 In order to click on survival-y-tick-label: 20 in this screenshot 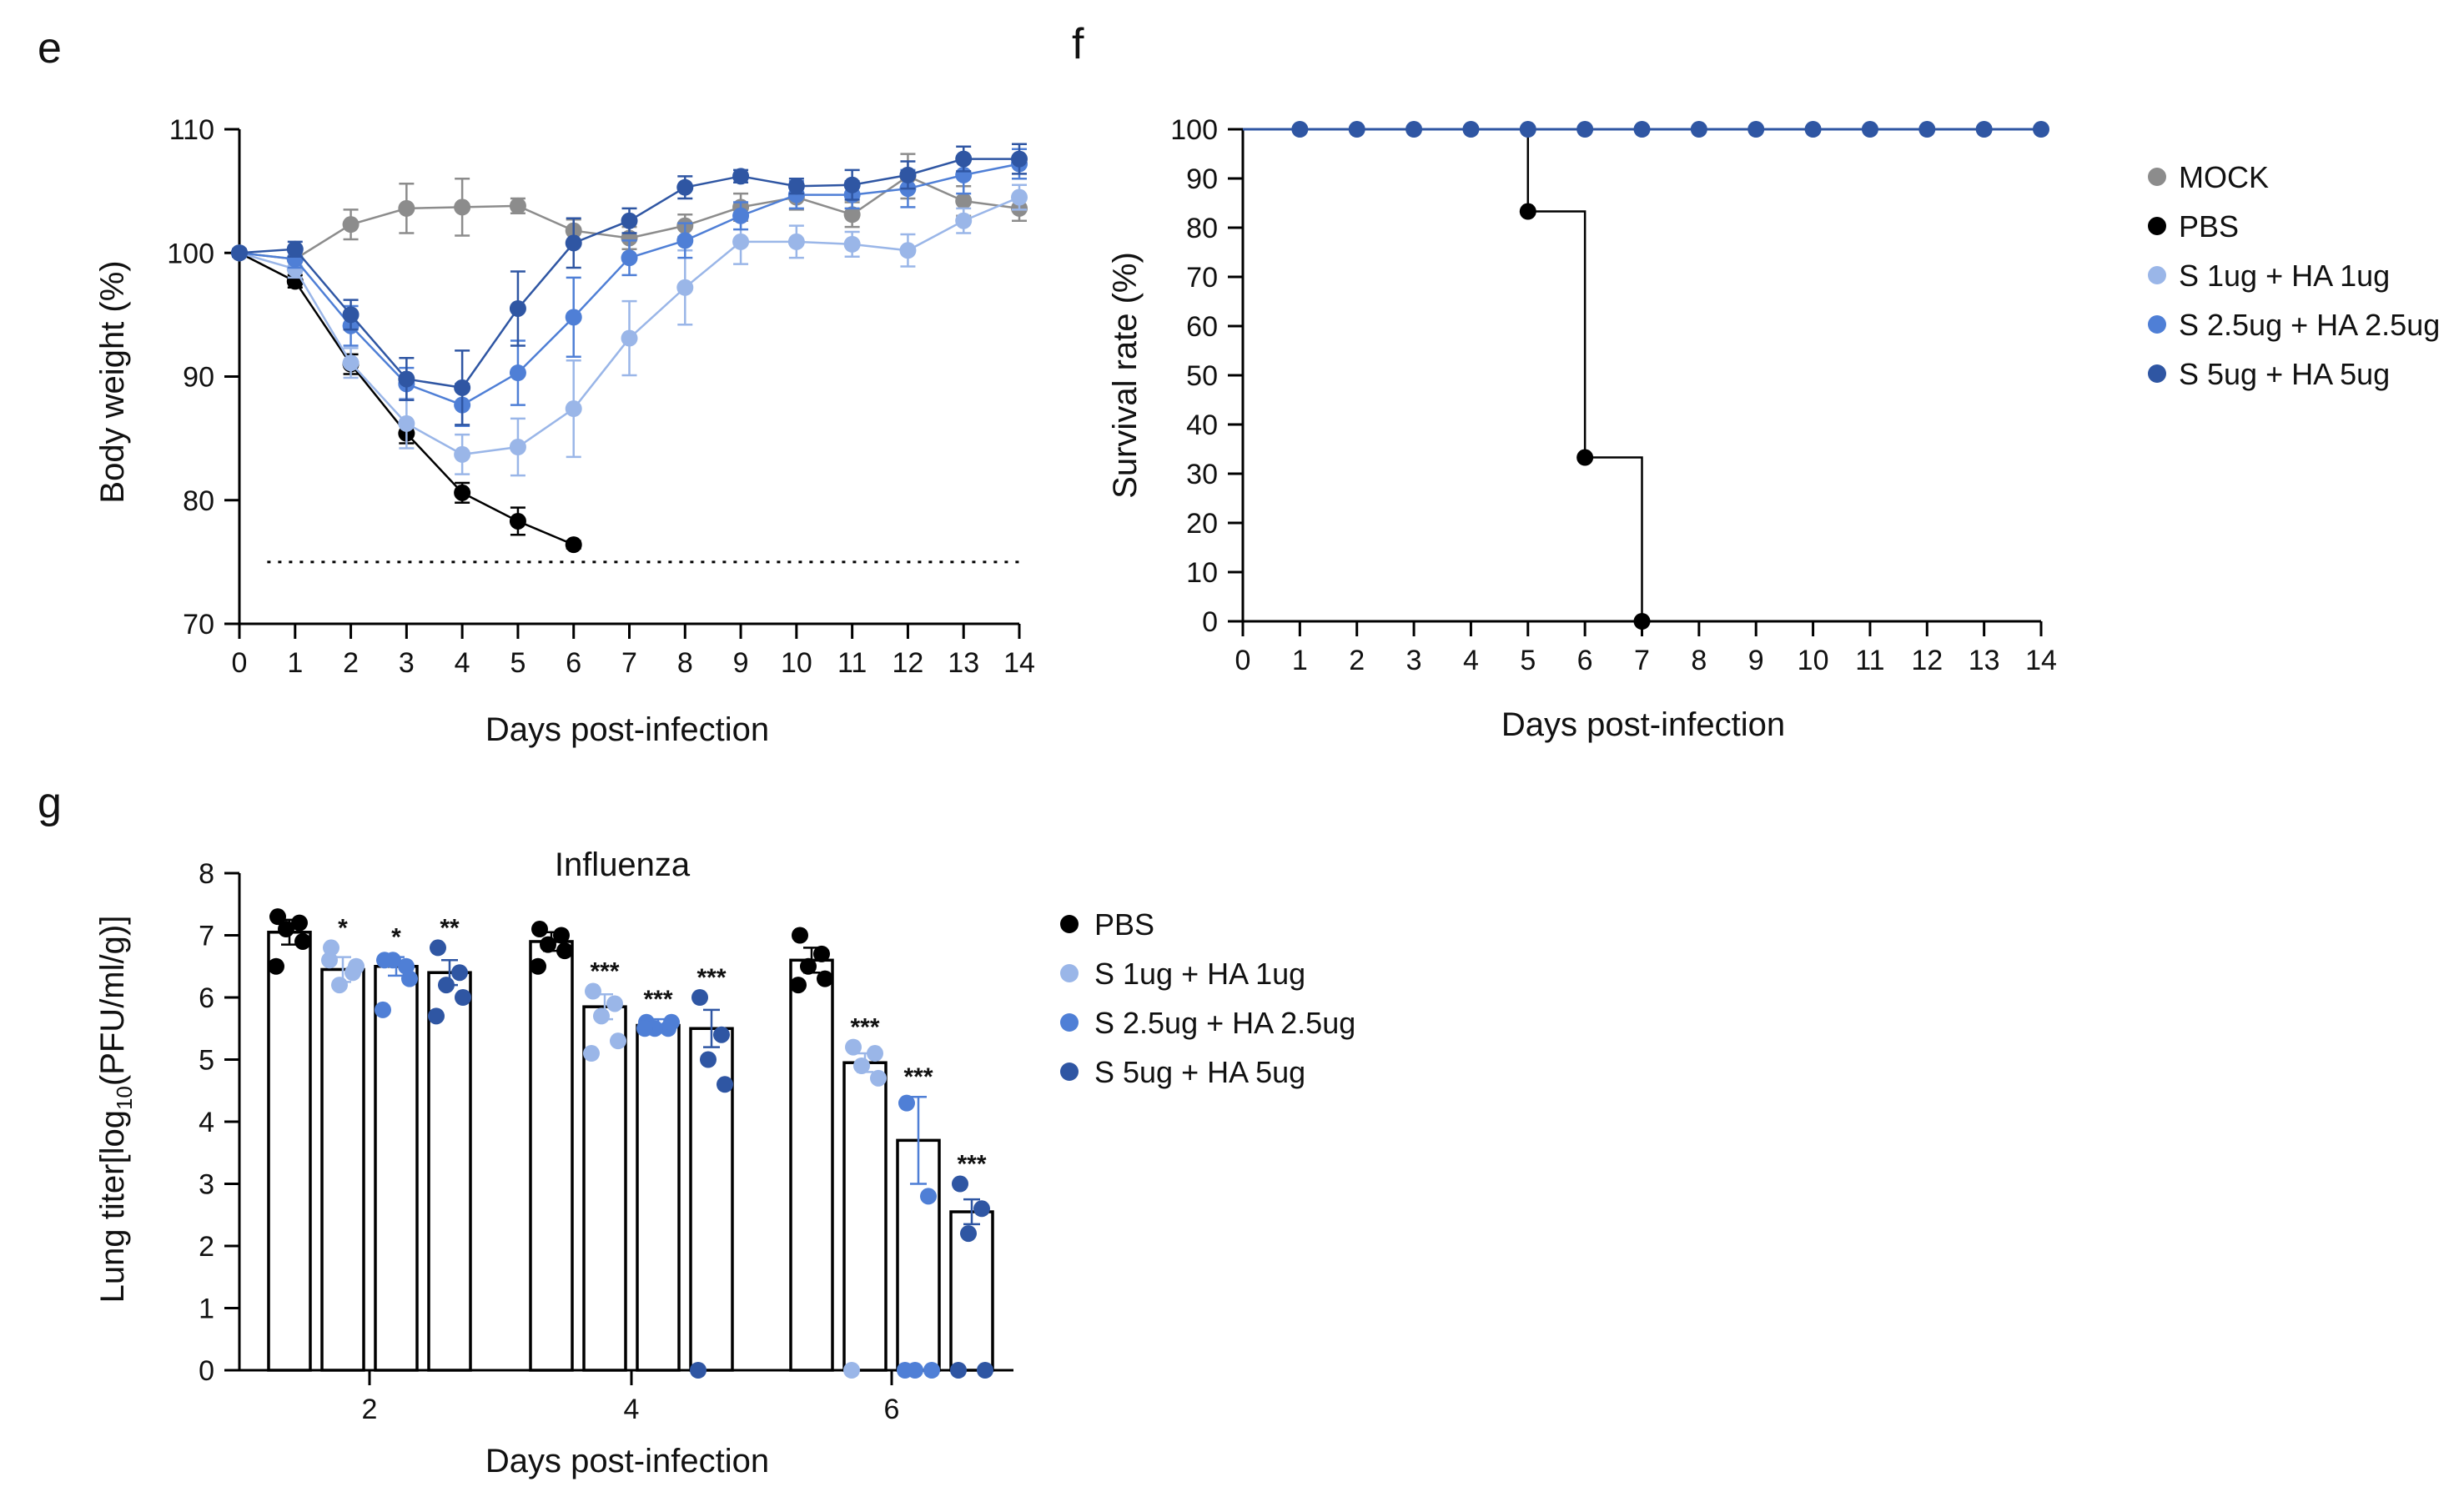, I will do `click(1202, 524)`.